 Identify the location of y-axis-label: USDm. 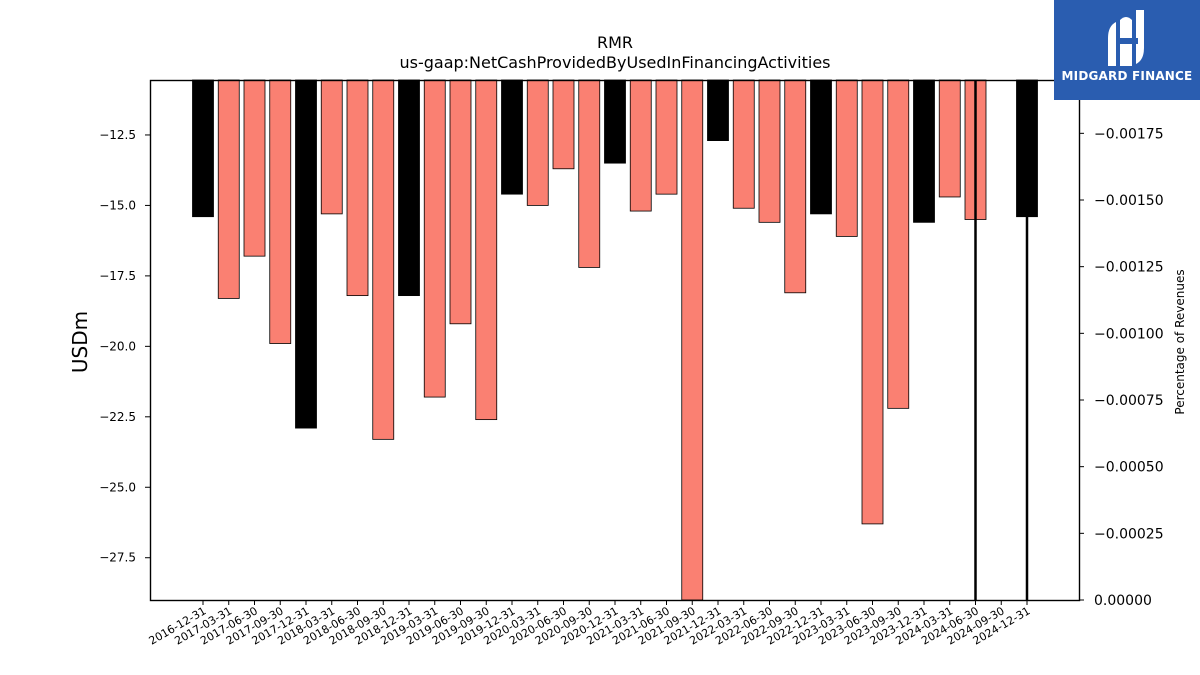
(80, 342).